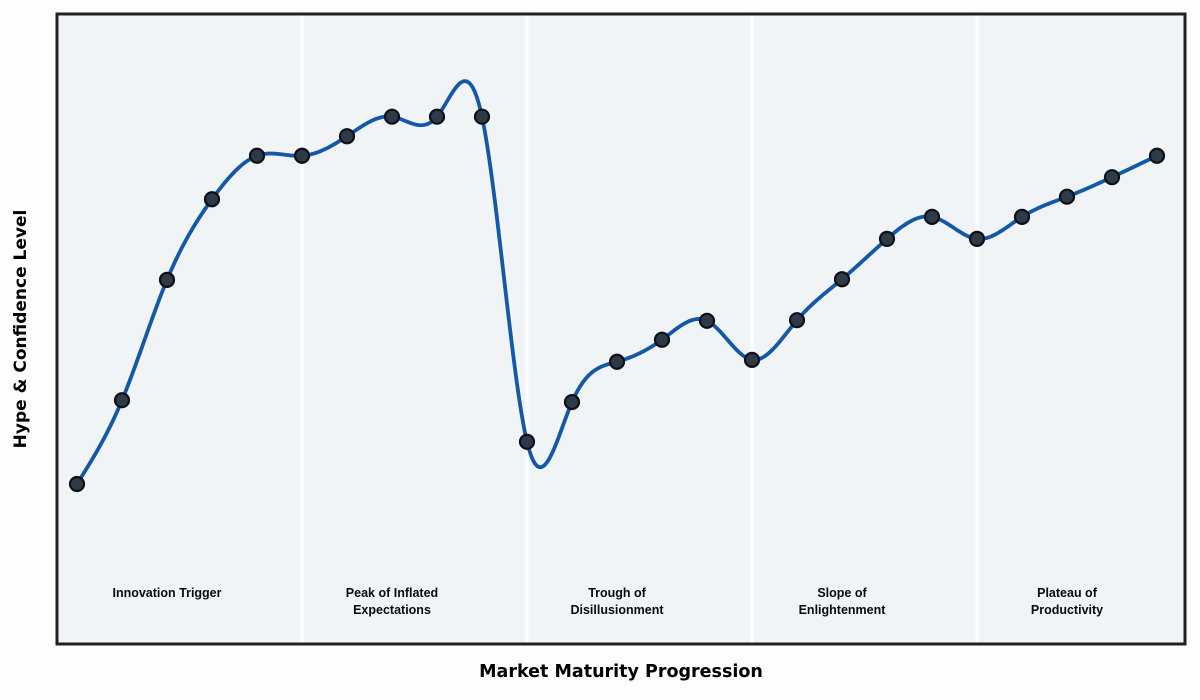 The image size is (1200, 700). What do you see at coordinates (21, 329) in the screenshot?
I see `y-axis-title: Hype & Confidence Level` at bounding box center [21, 329].